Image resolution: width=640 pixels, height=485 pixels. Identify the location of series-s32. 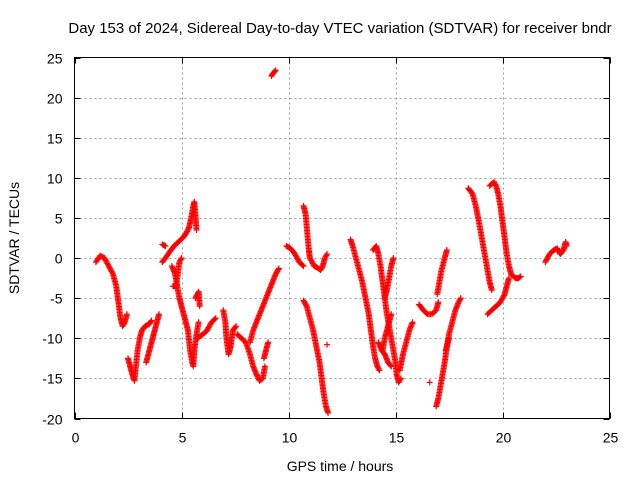
(498, 296).